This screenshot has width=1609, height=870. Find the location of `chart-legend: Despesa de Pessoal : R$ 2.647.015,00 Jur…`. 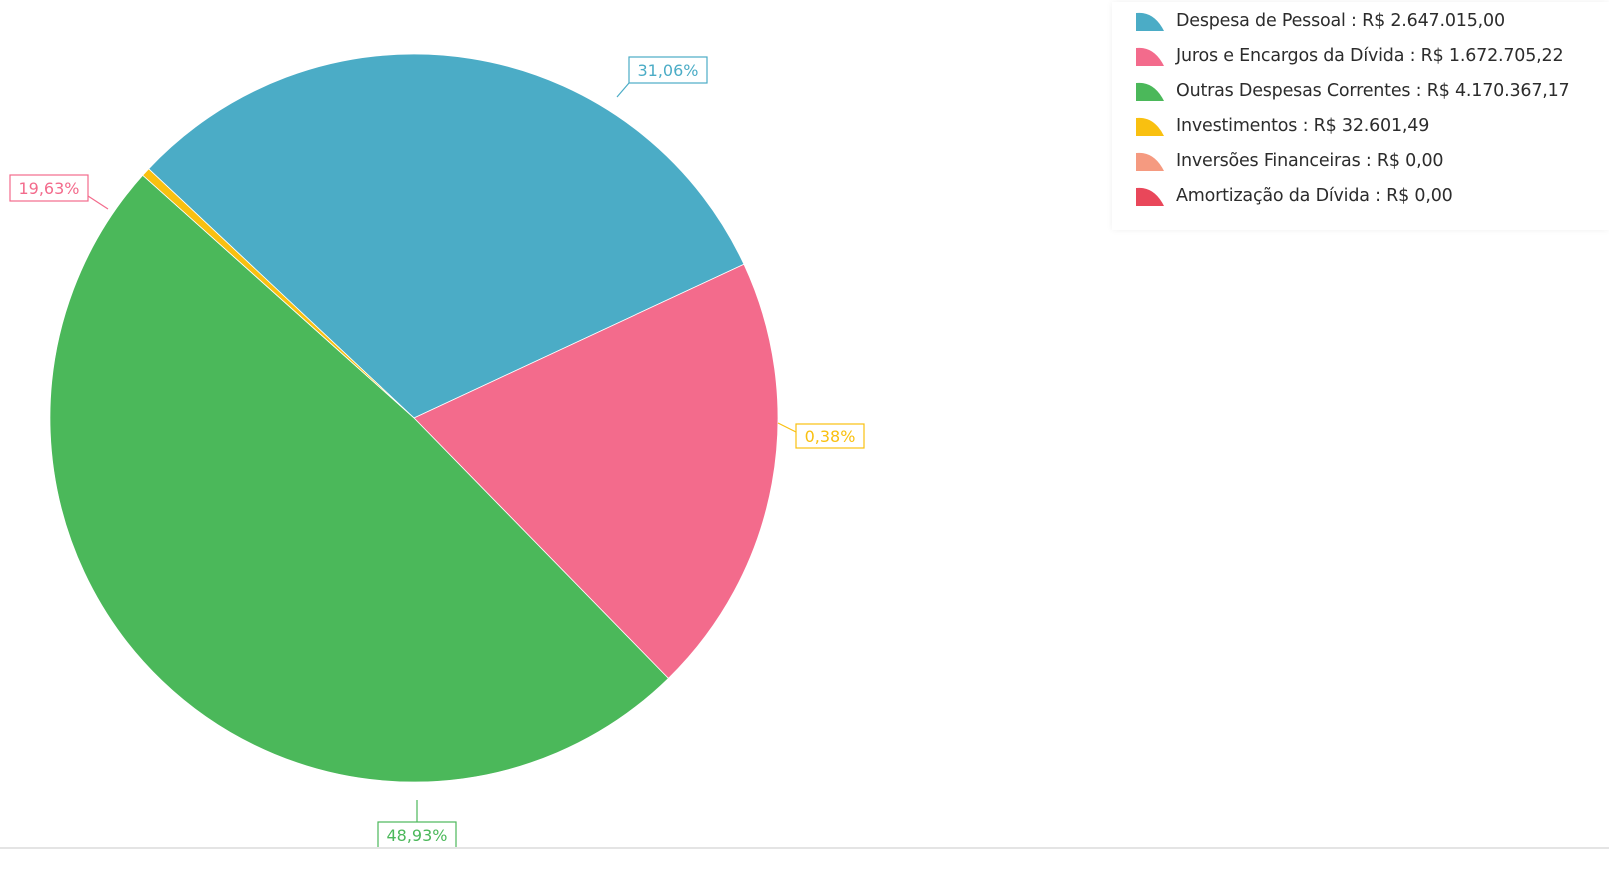

chart-legend: Despesa de Pessoal : R$ 2.647.015,00 Jur… is located at coordinates (1360, 116).